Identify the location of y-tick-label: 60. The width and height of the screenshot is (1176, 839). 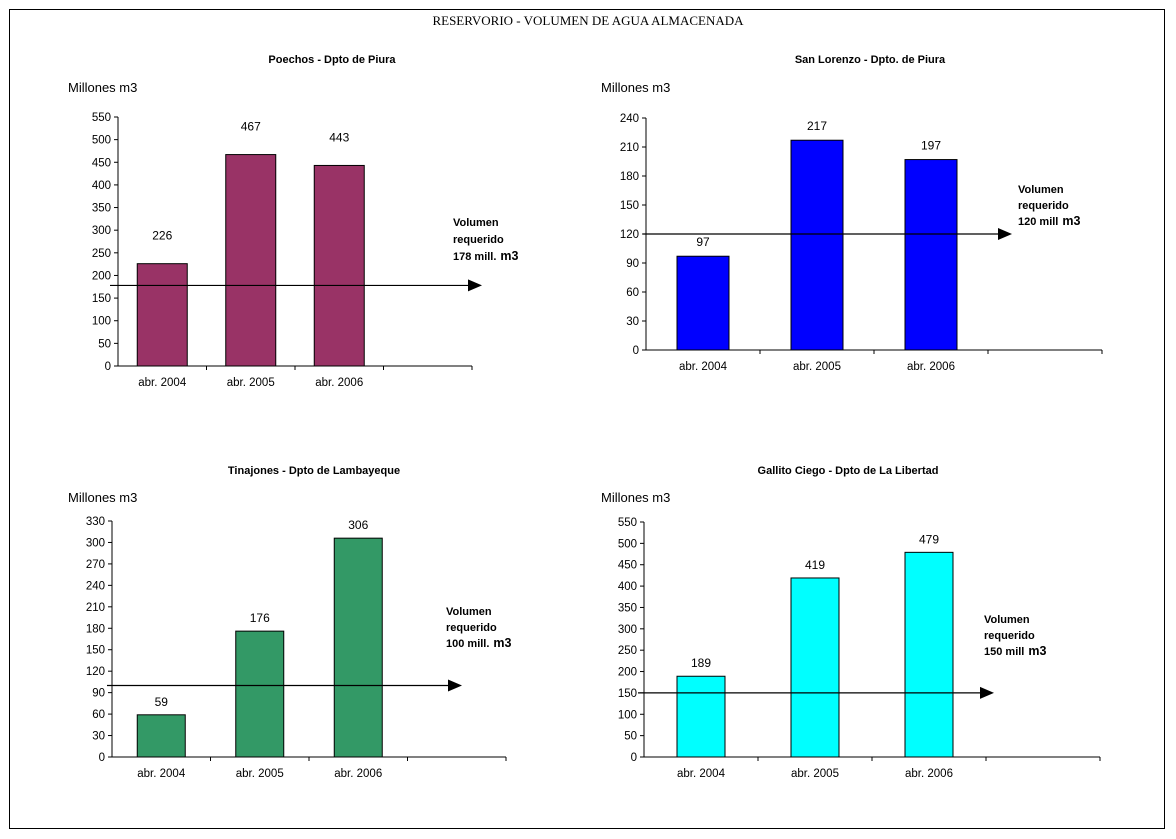
(632, 293).